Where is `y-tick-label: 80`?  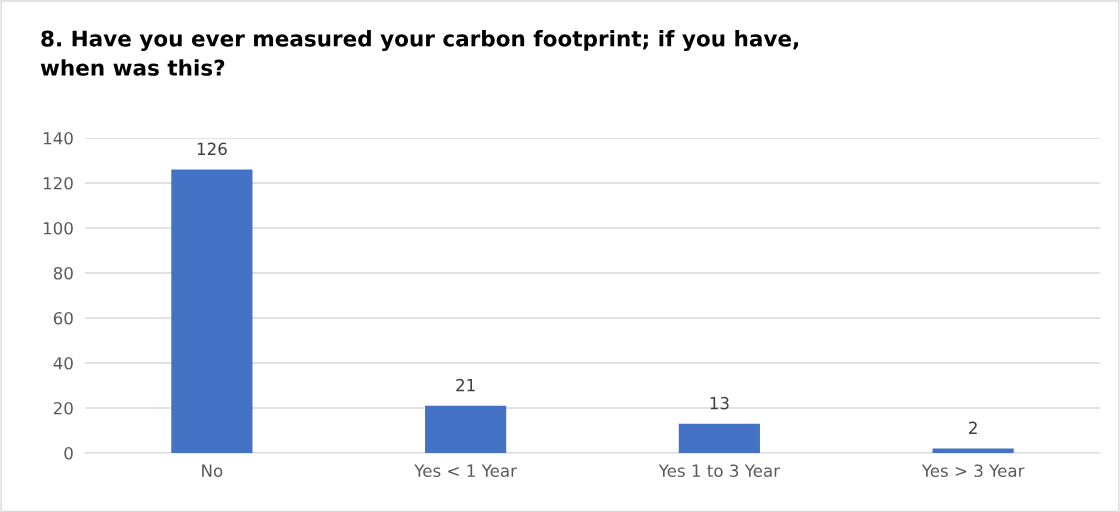
y-tick-label: 80 is located at coordinates (63, 273).